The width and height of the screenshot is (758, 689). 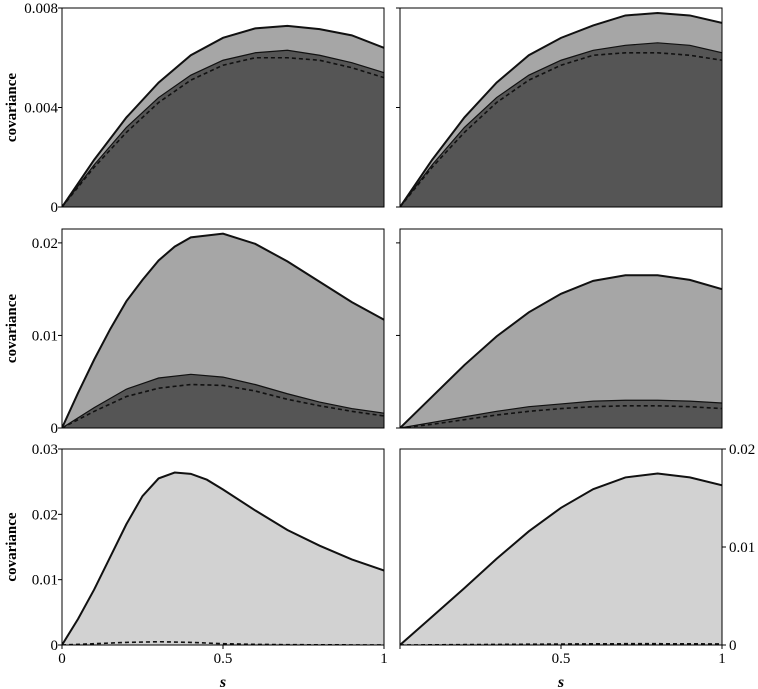 I want to click on y-tick-label: 0.03, so click(x=45, y=450).